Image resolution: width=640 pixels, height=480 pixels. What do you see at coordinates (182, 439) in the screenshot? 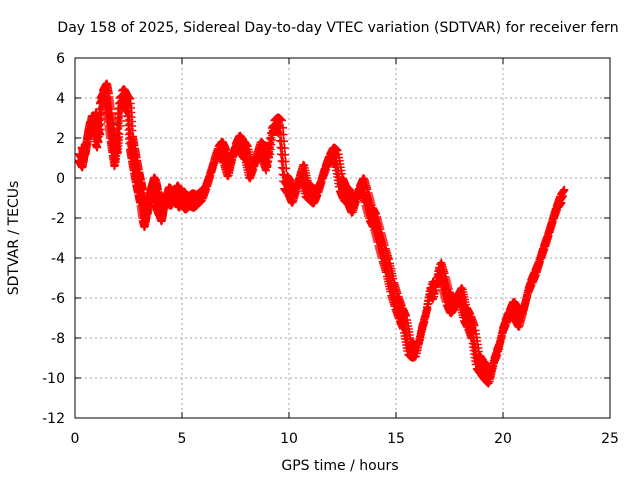
I see `x-tick-label: 5` at bounding box center [182, 439].